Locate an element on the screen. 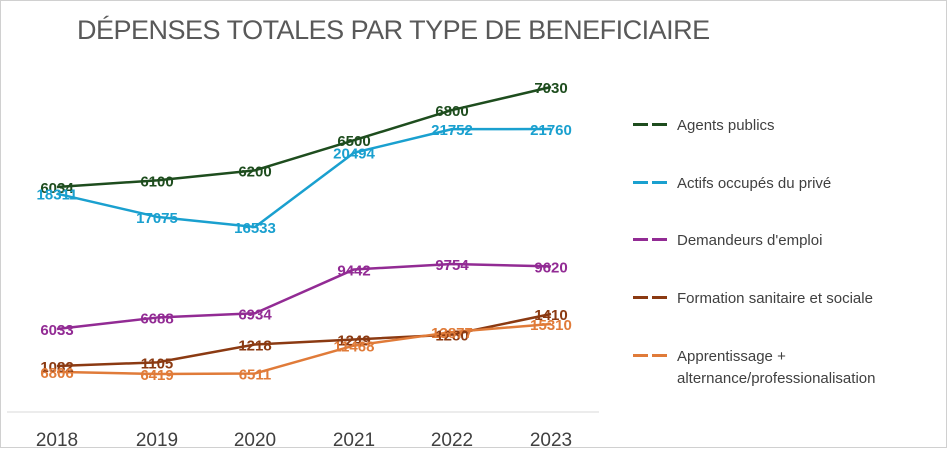  series-line-agents-publics is located at coordinates (304, 137).